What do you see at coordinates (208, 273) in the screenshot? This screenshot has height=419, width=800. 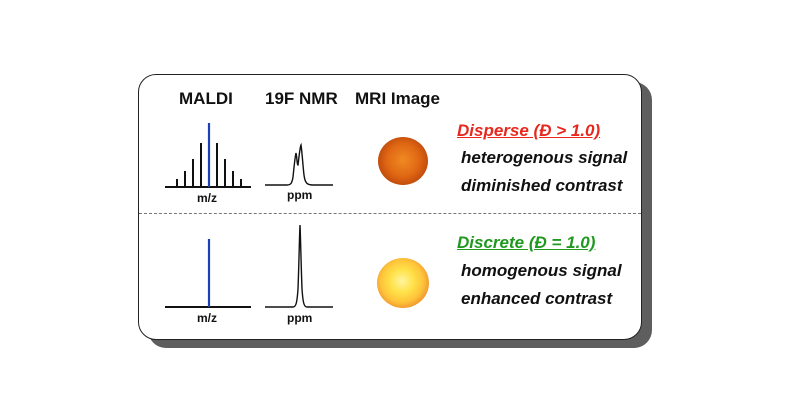 I see `discrete-maldi-spectrum` at bounding box center [208, 273].